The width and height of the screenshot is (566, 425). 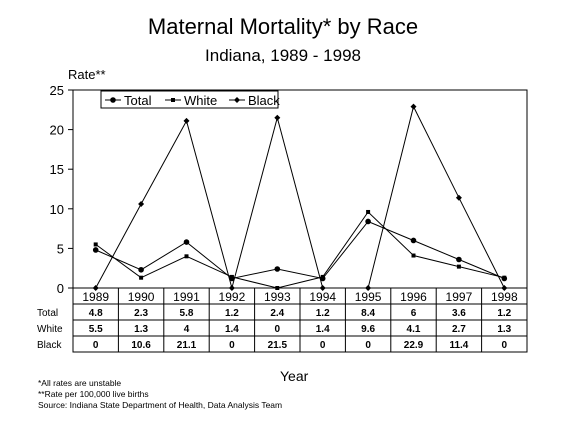 What do you see at coordinates (87, 74) in the screenshot?
I see `y-axis-label: Rate**` at bounding box center [87, 74].